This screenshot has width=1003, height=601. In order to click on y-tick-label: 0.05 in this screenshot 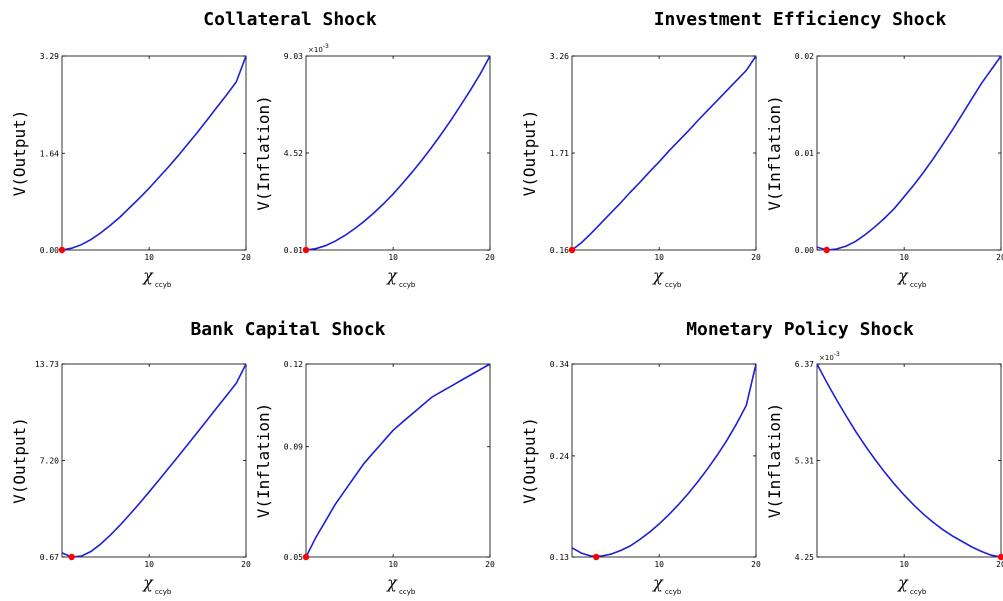, I will do `click(293, 557)`.